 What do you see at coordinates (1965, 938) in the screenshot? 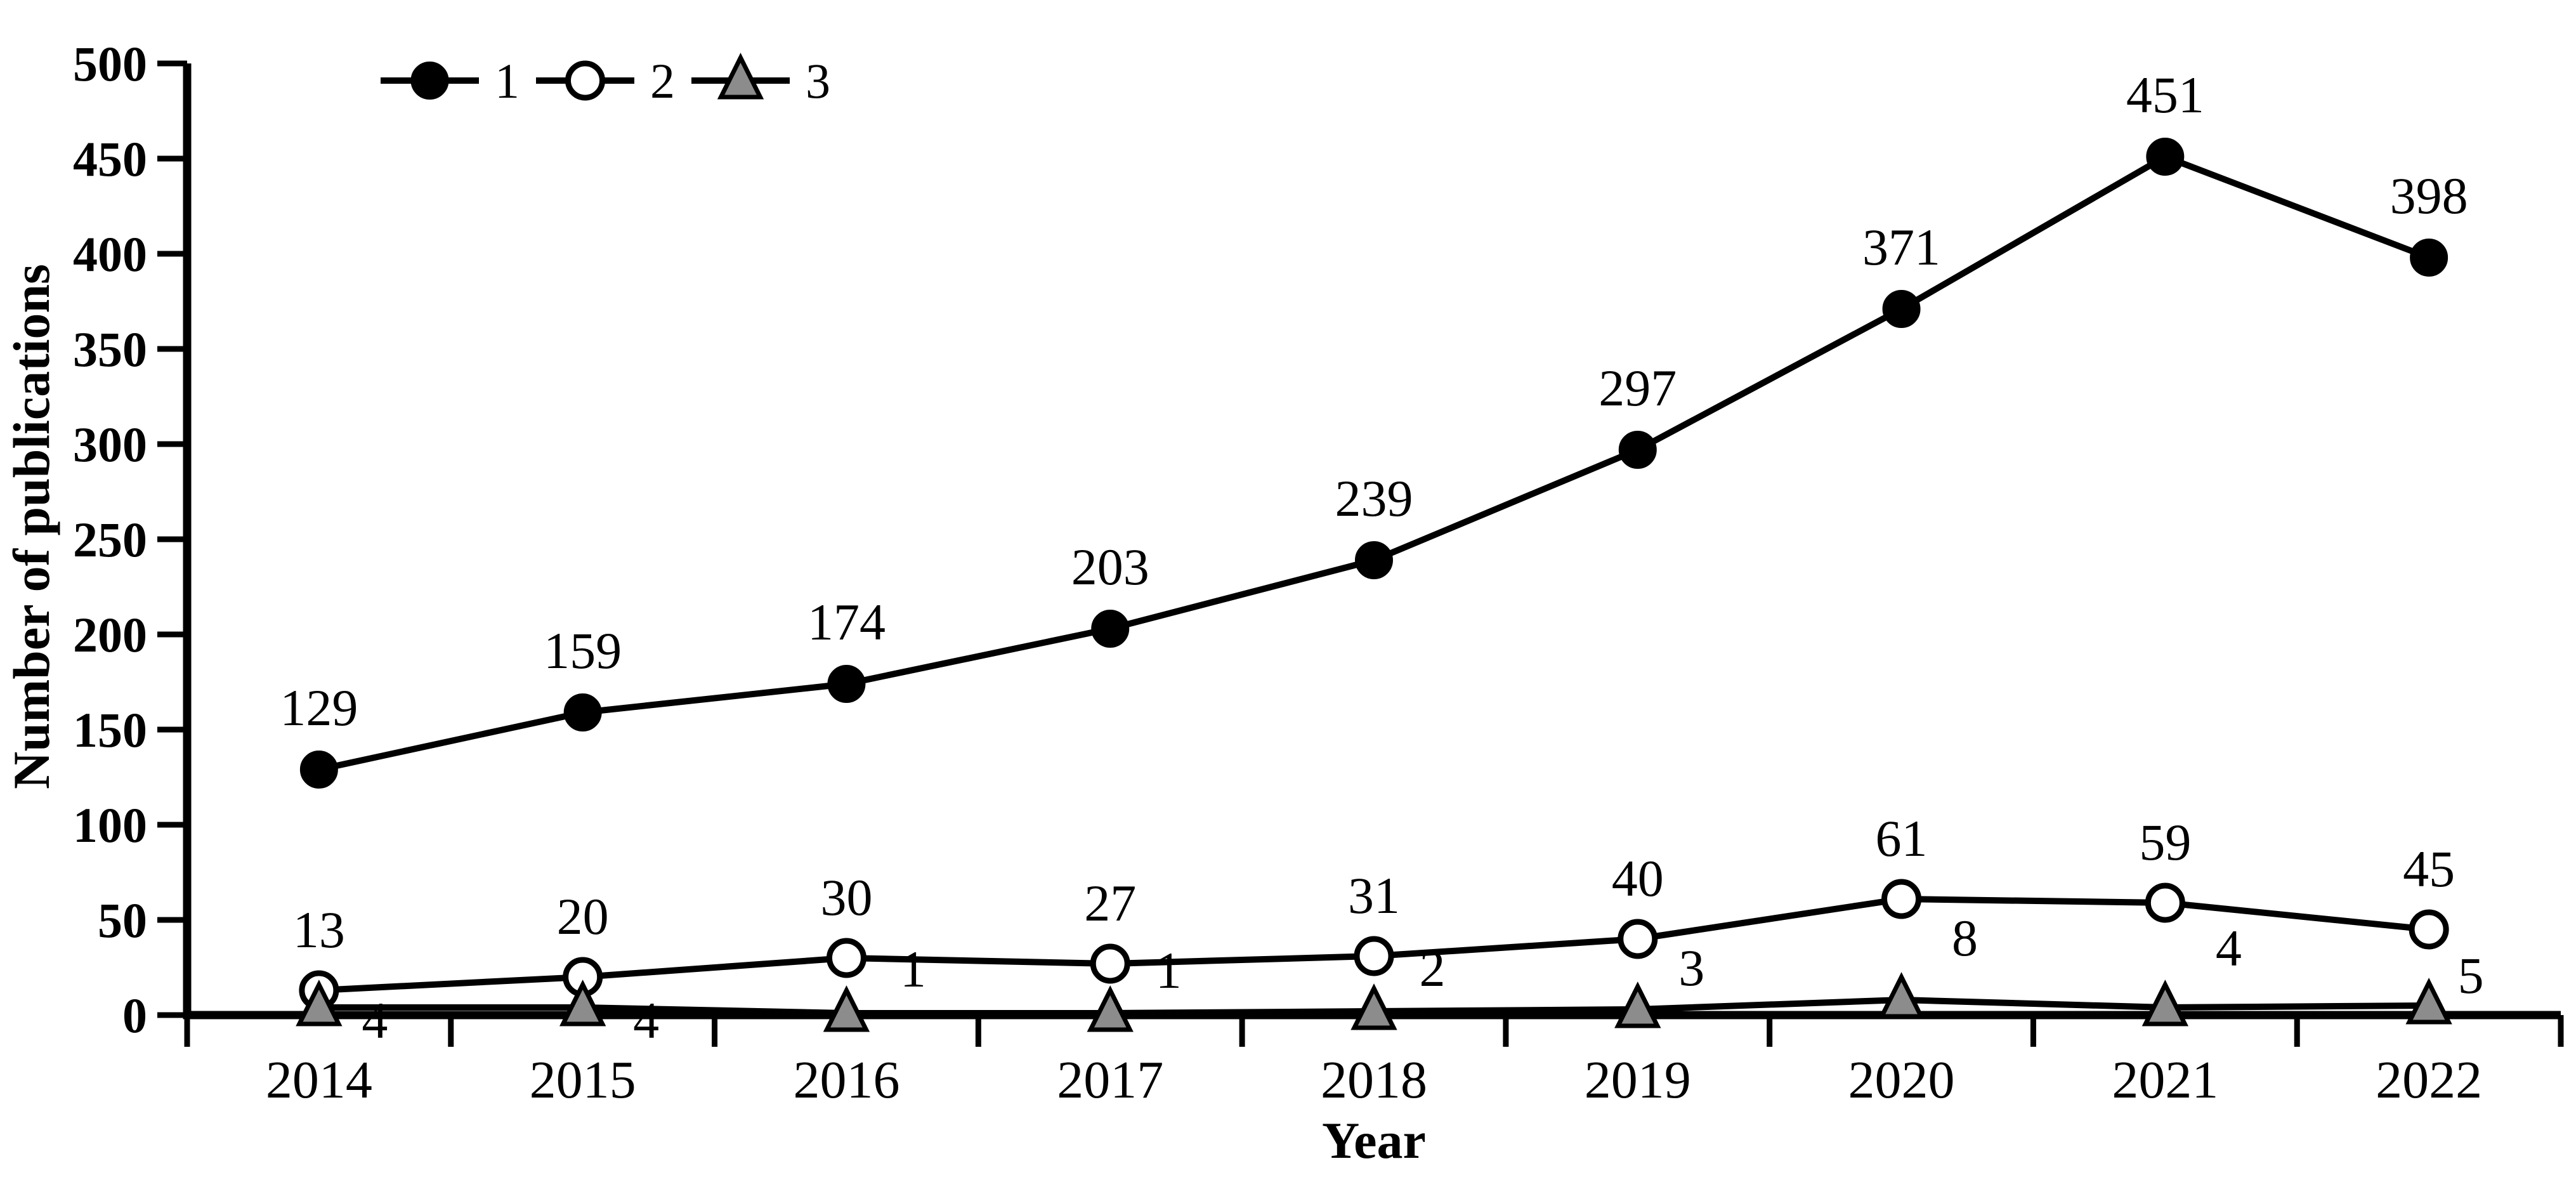
I see `data-label-series-3-2020: 8` at bounding box center [1965, 938].